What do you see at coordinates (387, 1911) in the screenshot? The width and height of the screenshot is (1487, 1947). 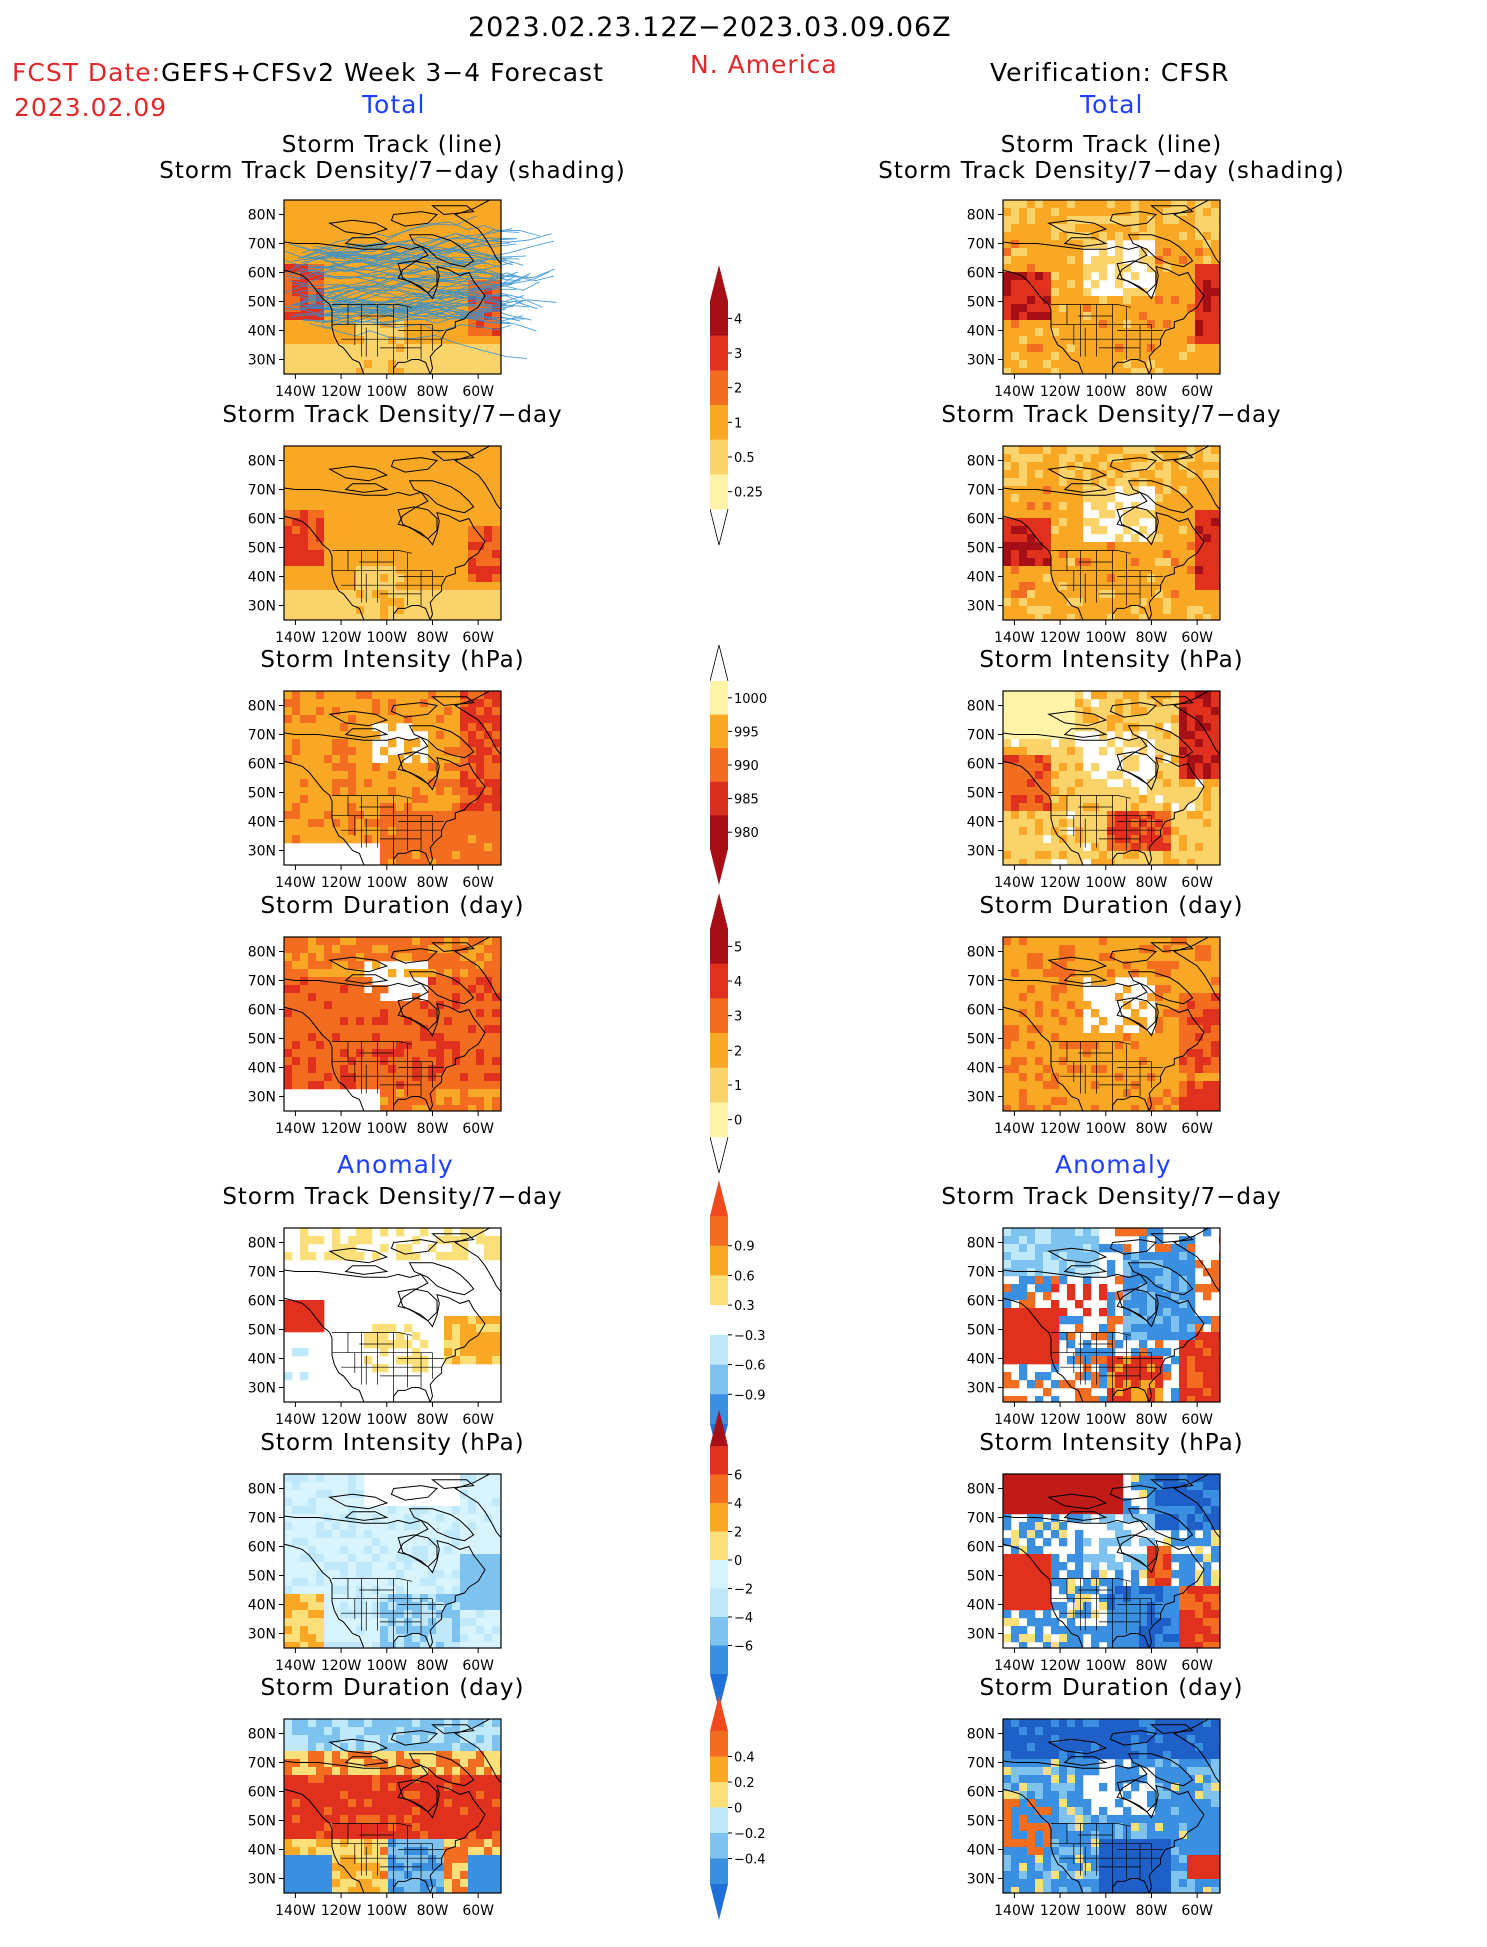 I see `lon-tick-label: 100W` at bounding box center [387, 1911].